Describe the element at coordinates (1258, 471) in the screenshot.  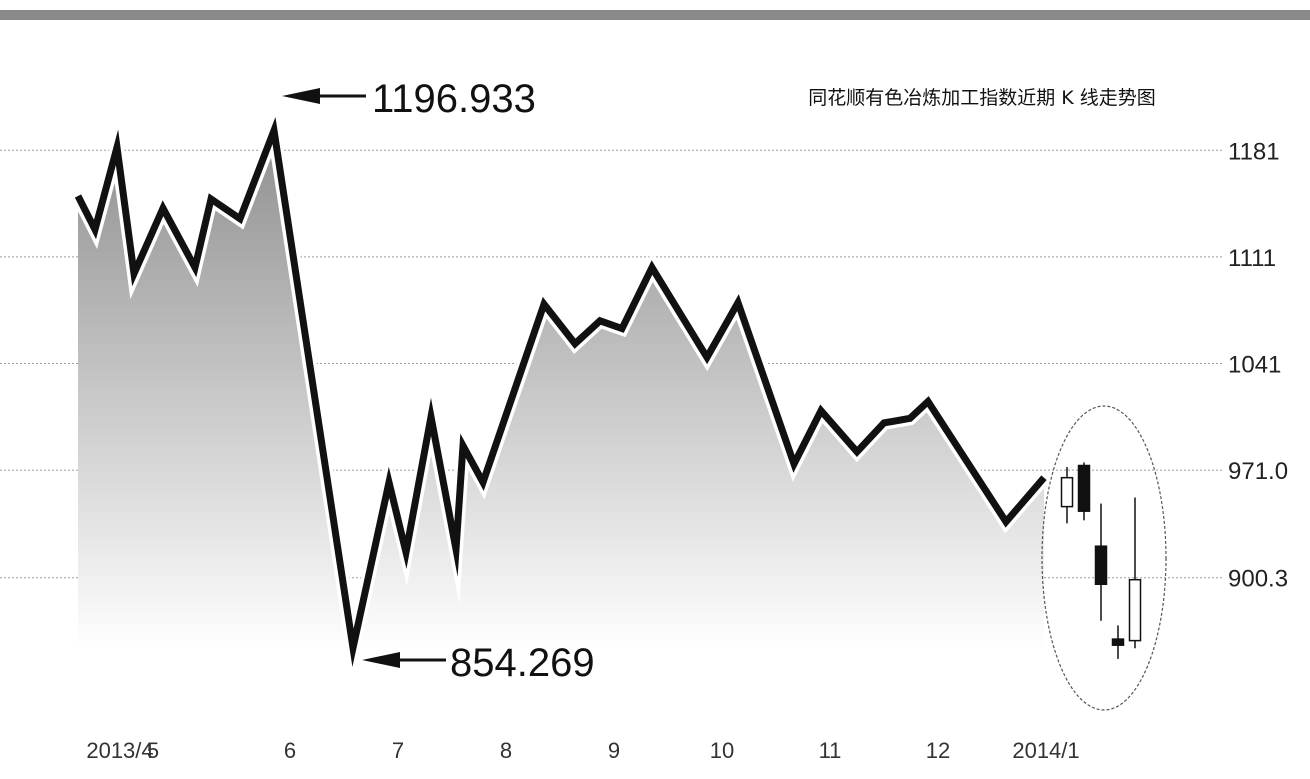
I see `y-tick-label: 971.0` at that location.